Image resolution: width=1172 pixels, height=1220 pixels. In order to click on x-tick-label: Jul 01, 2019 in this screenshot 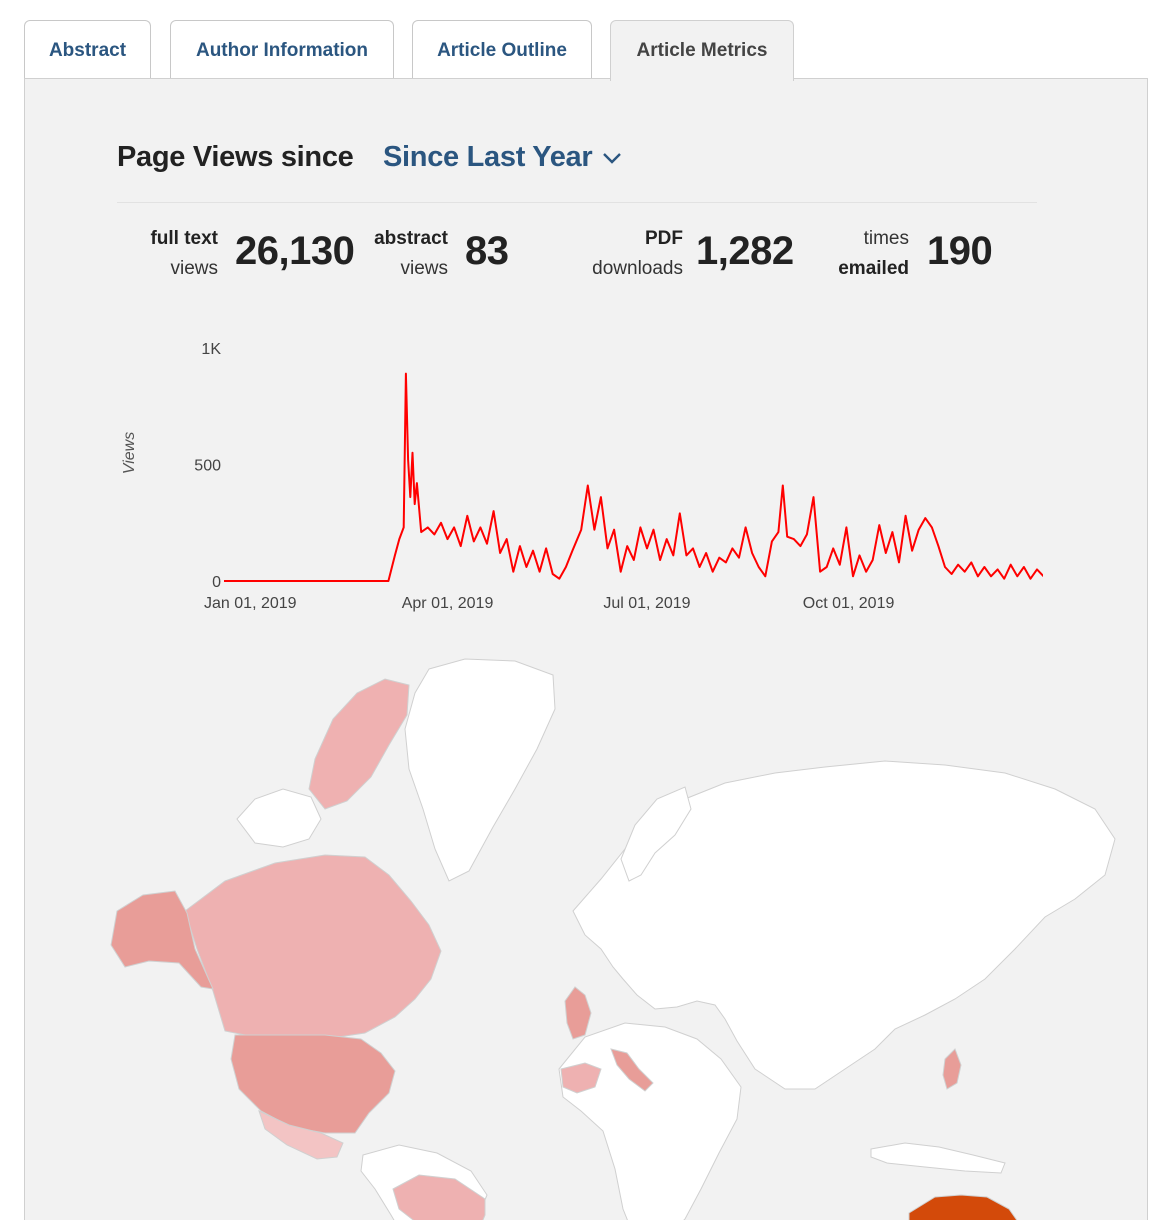, I will do `click(646, 603)`.